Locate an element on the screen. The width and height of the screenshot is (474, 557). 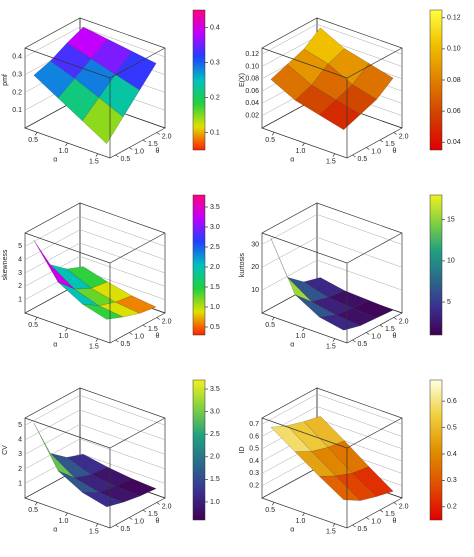
z-axis-label: CV is located at coordinates (5, 450).